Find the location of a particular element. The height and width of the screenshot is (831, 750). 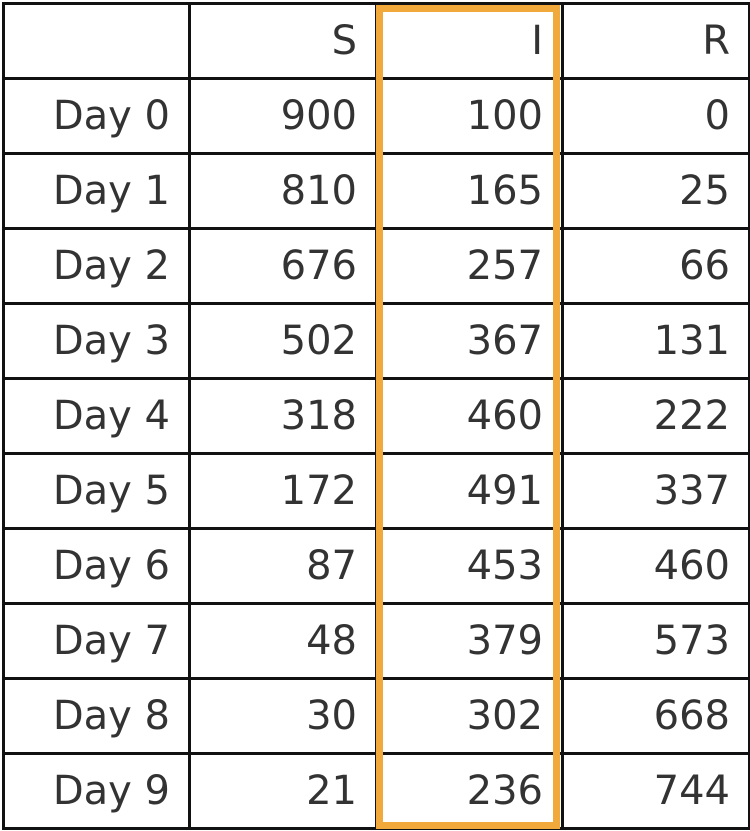

table-row: Day 8 30 302 668 is located at coordinates (376, 716).